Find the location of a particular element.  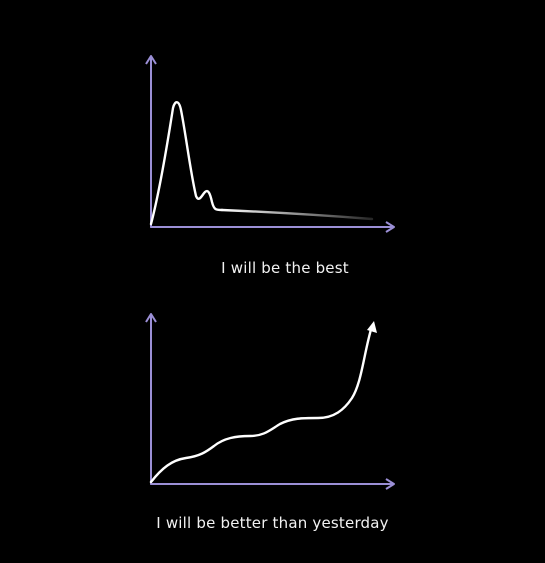

bottom-axes is located at coordinates (270, 401).